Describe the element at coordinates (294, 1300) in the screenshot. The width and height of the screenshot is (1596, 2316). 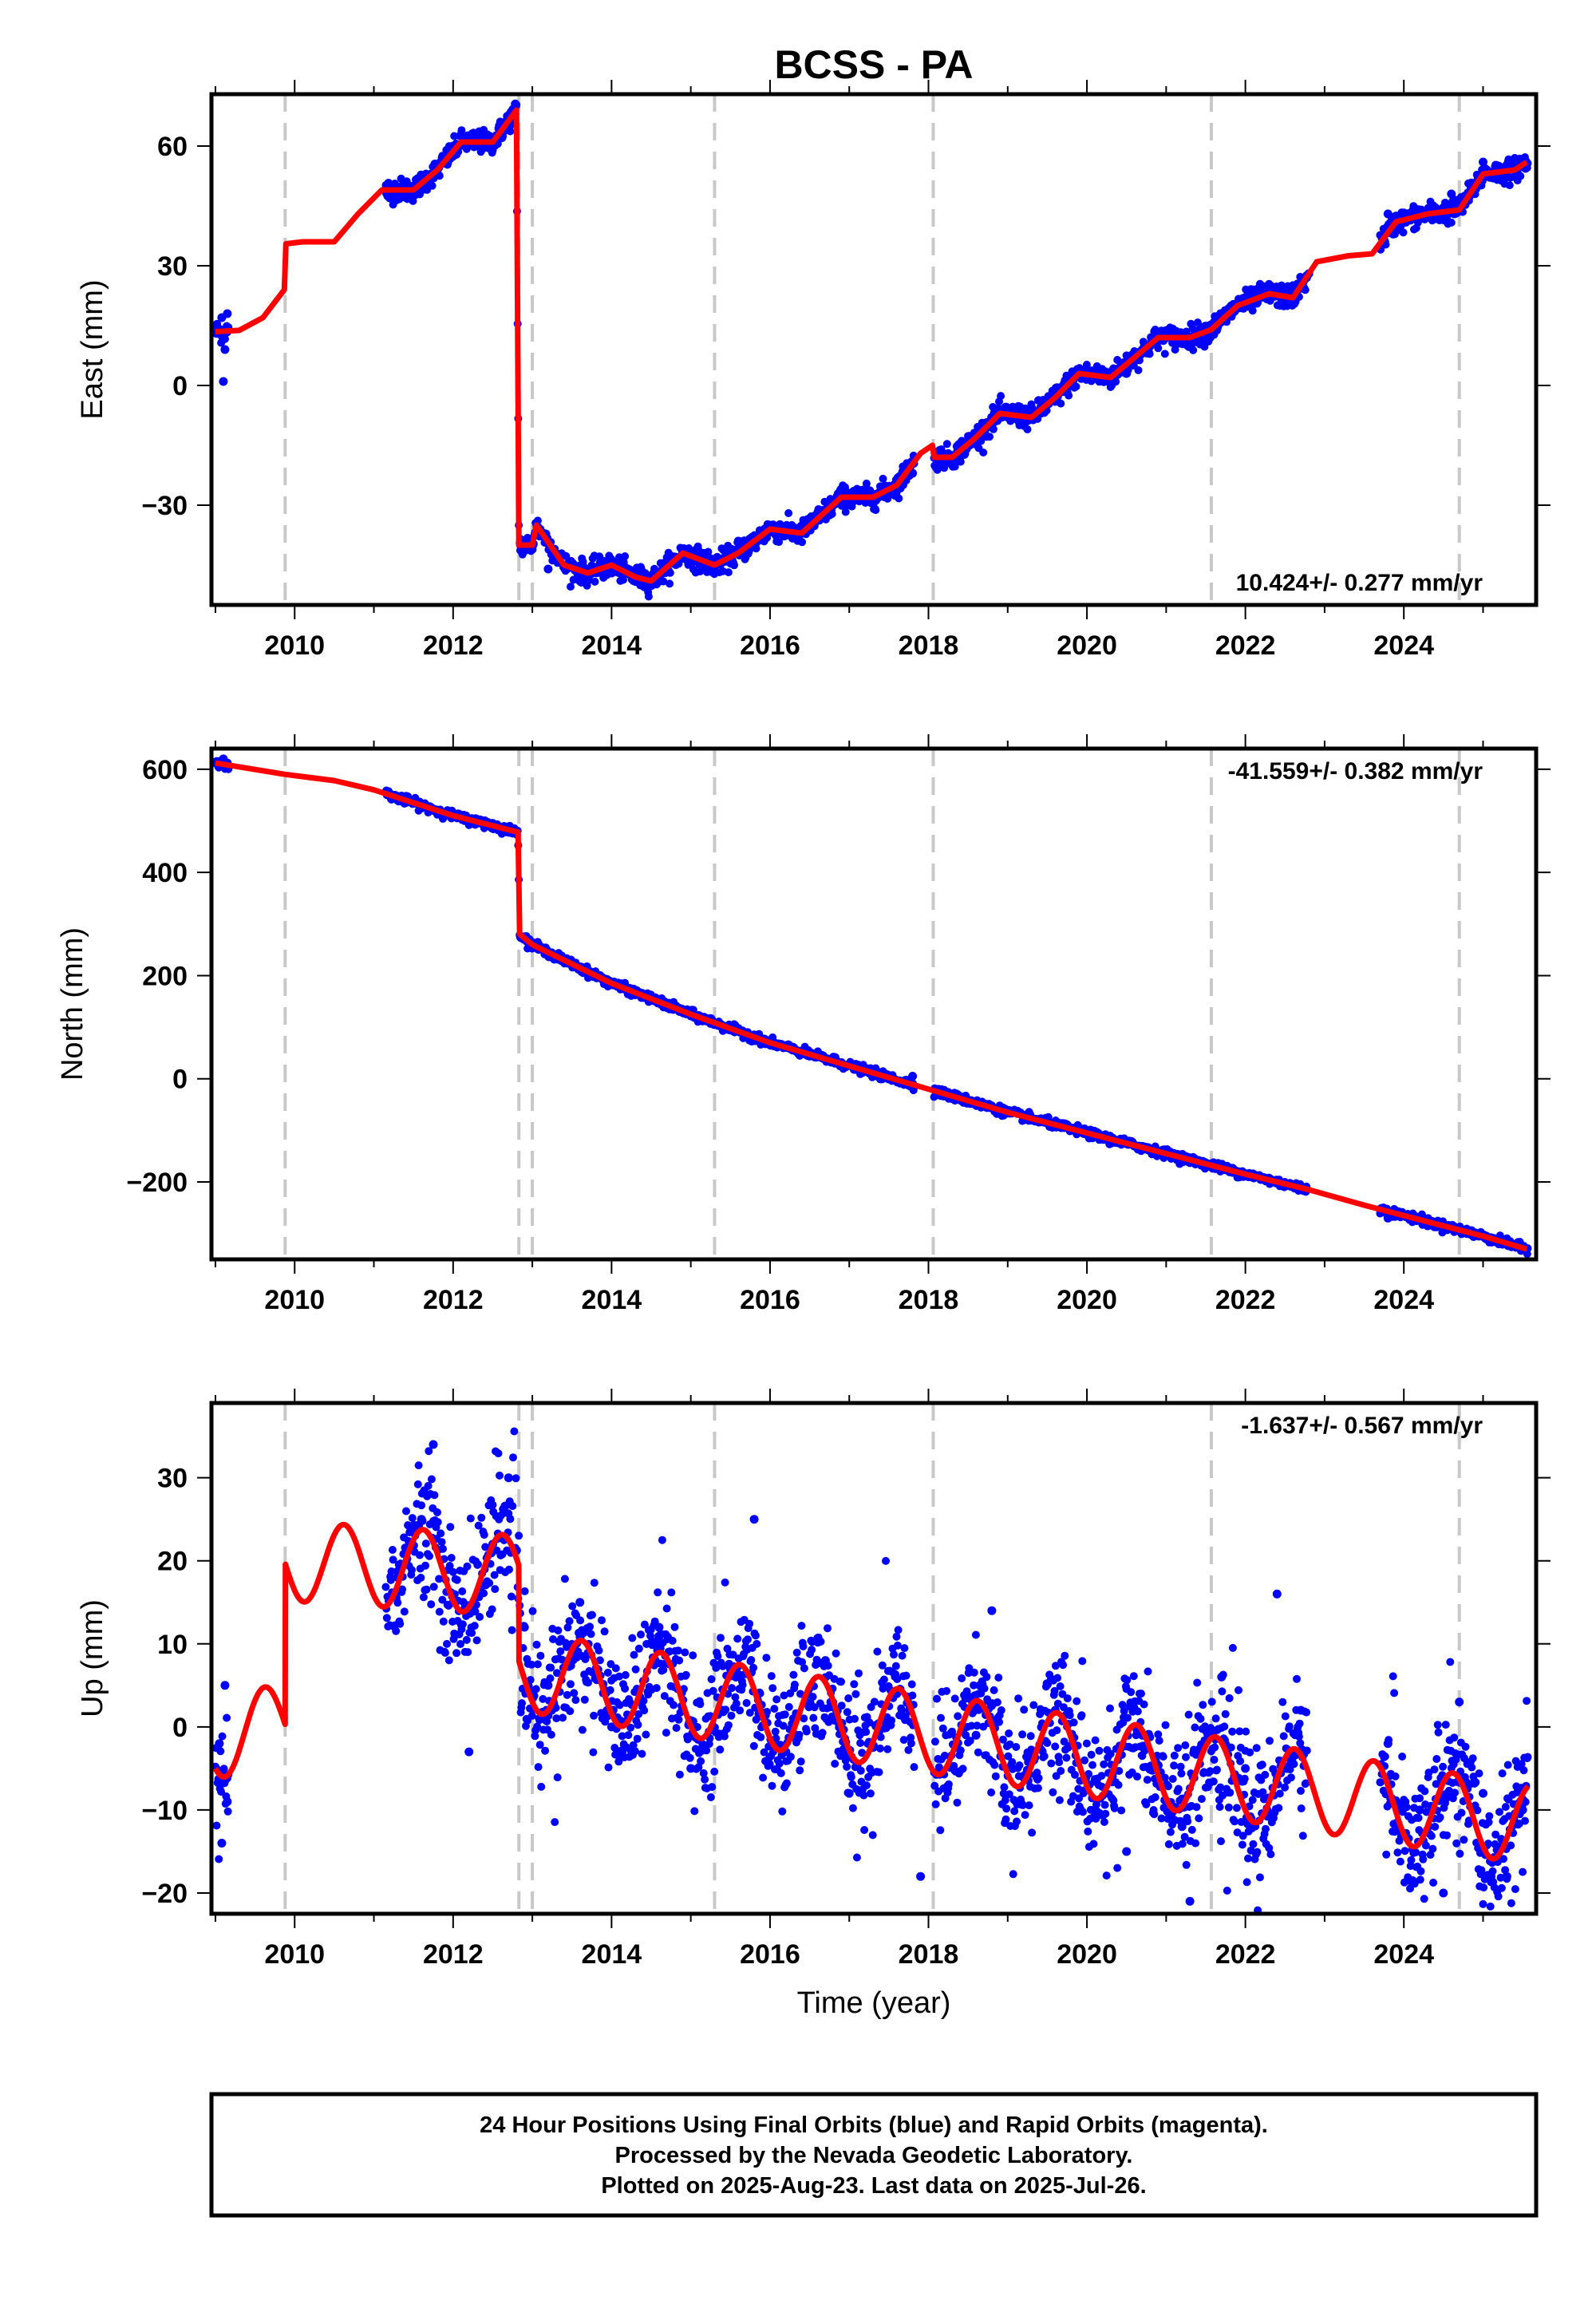
I see `x-tick-label: 2010` at that location.